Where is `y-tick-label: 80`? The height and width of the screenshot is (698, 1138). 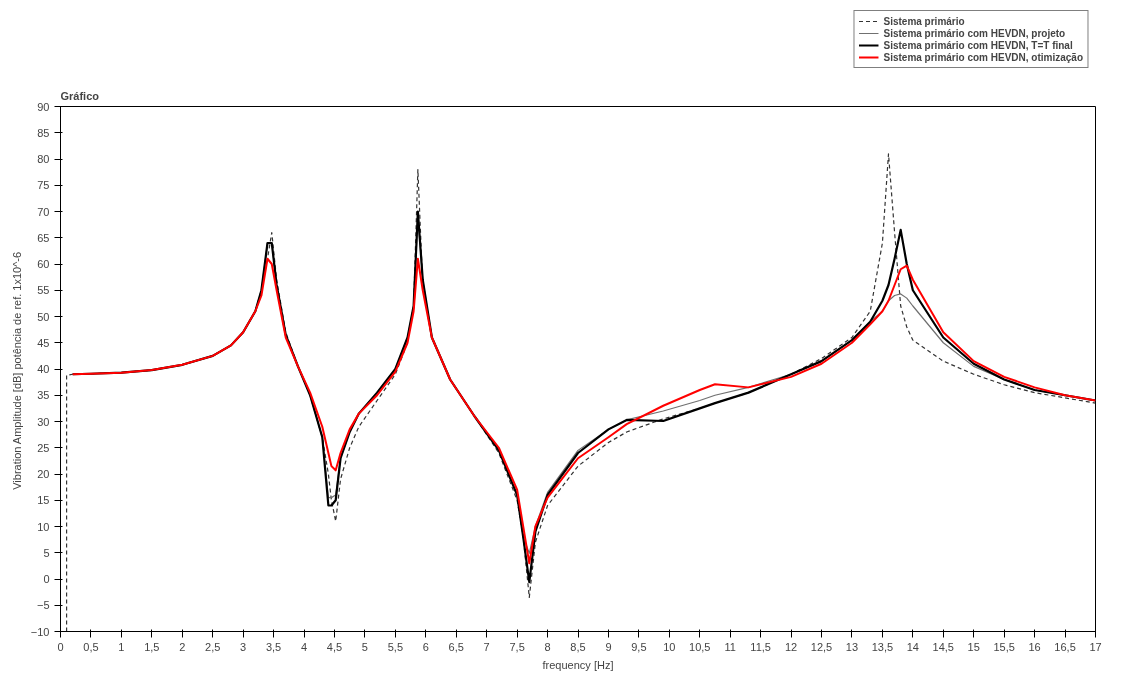 y-tick-label: 80 is located at coordinates (43, 159).